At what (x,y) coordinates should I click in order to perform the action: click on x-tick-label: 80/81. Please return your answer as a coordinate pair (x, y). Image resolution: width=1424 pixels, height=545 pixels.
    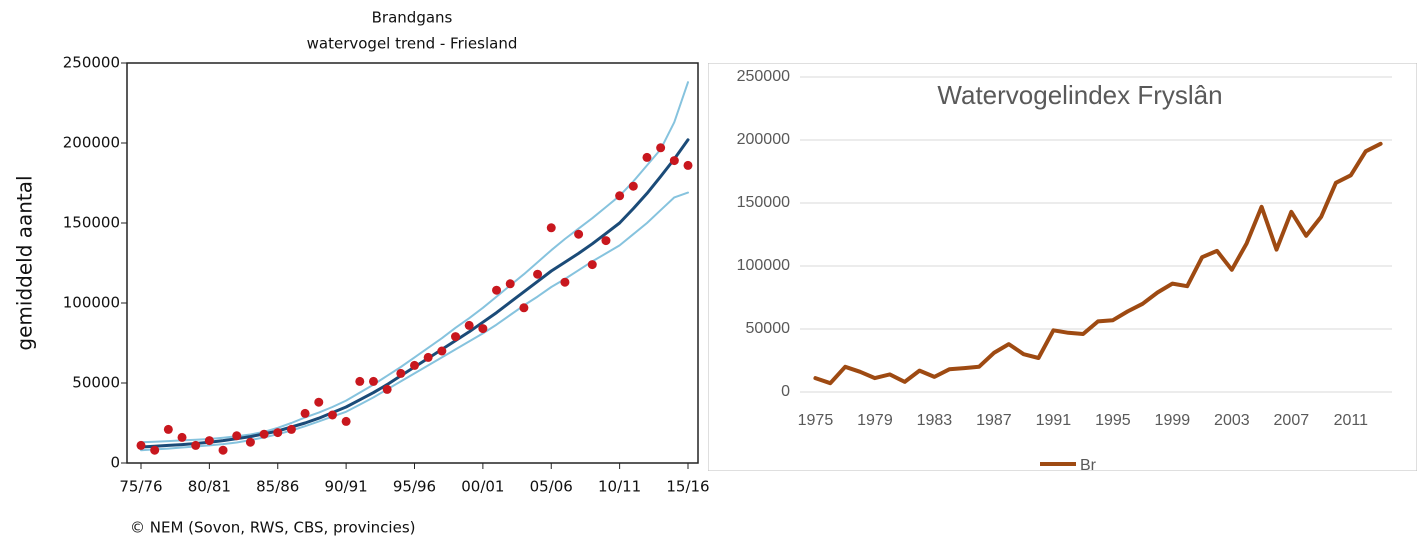
    Looking at the image, I should click on (209, 487).